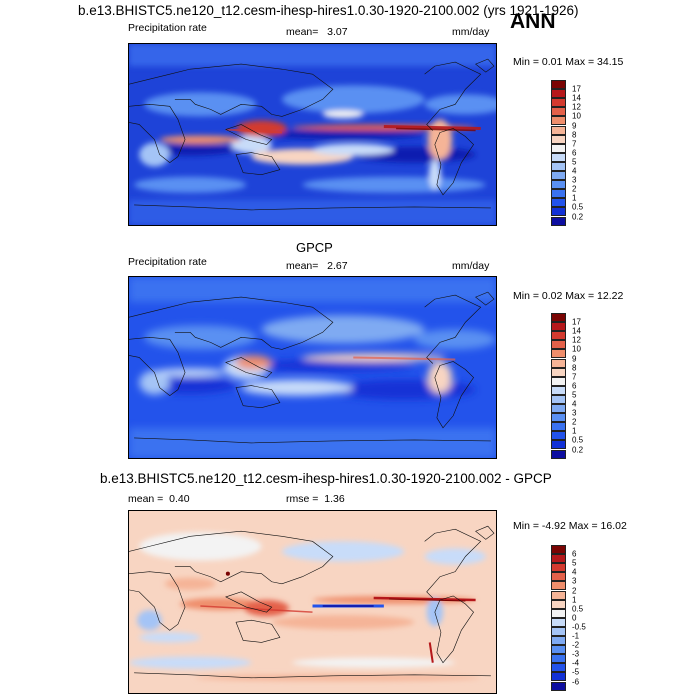 The height and width of the screenshot is (700, 700). I want to click on panel2-field, so click(312, 367).